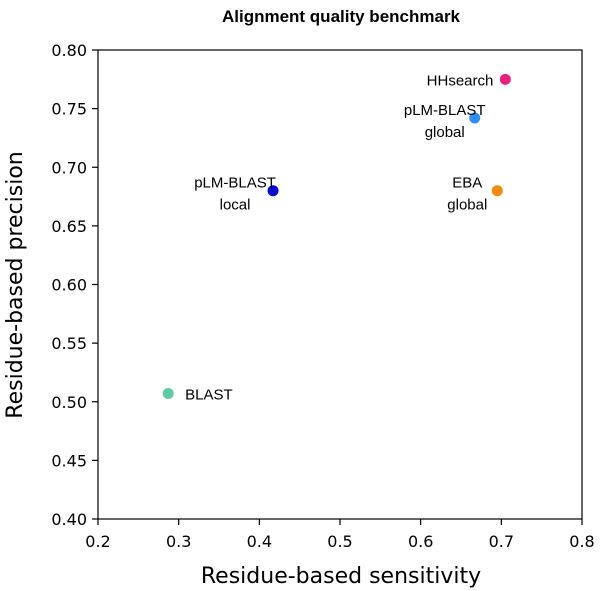 Image resolution: width=600 pixels, height=591 pixels. I want to click on x-tick-label: 0.6, so click(420, 541).